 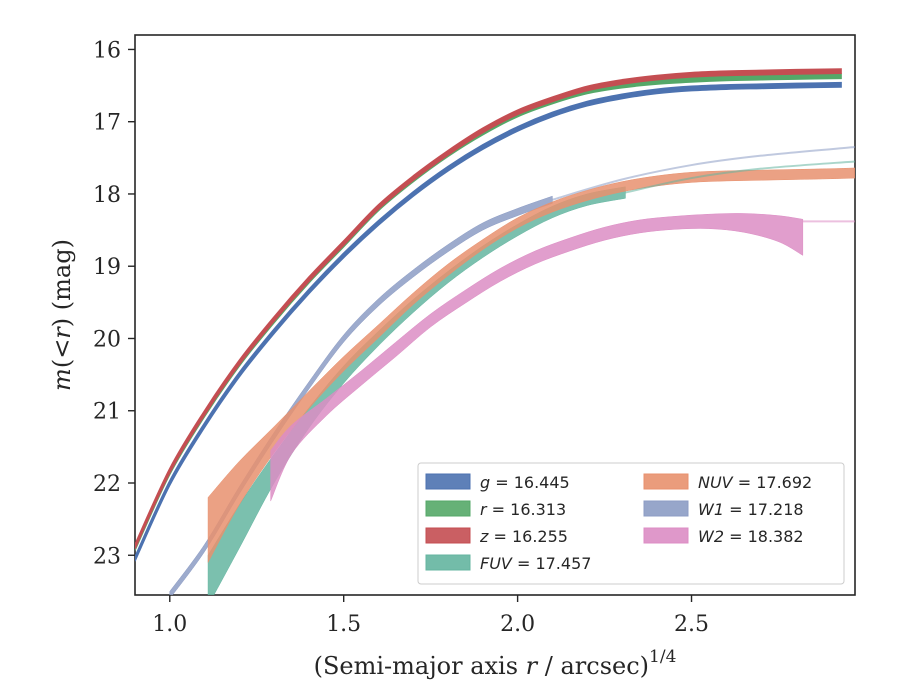 What do you see at coordinates (107, 556) in the screenshot?
I see `y-tick-label: 23` at bounding box center [107, 556].